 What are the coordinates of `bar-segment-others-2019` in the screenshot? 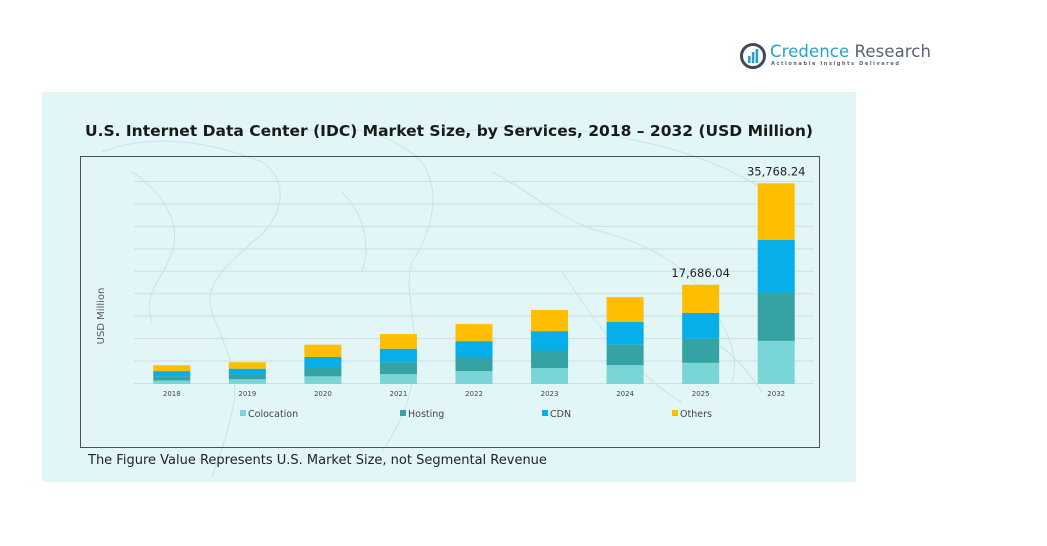 It's located at (247, 365).